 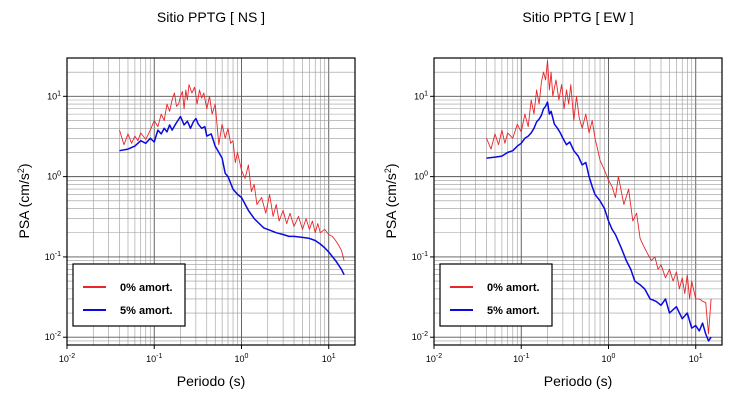 I want to click on y-tick-label-ew: 10⁻¹, so click(x=420, y=256).